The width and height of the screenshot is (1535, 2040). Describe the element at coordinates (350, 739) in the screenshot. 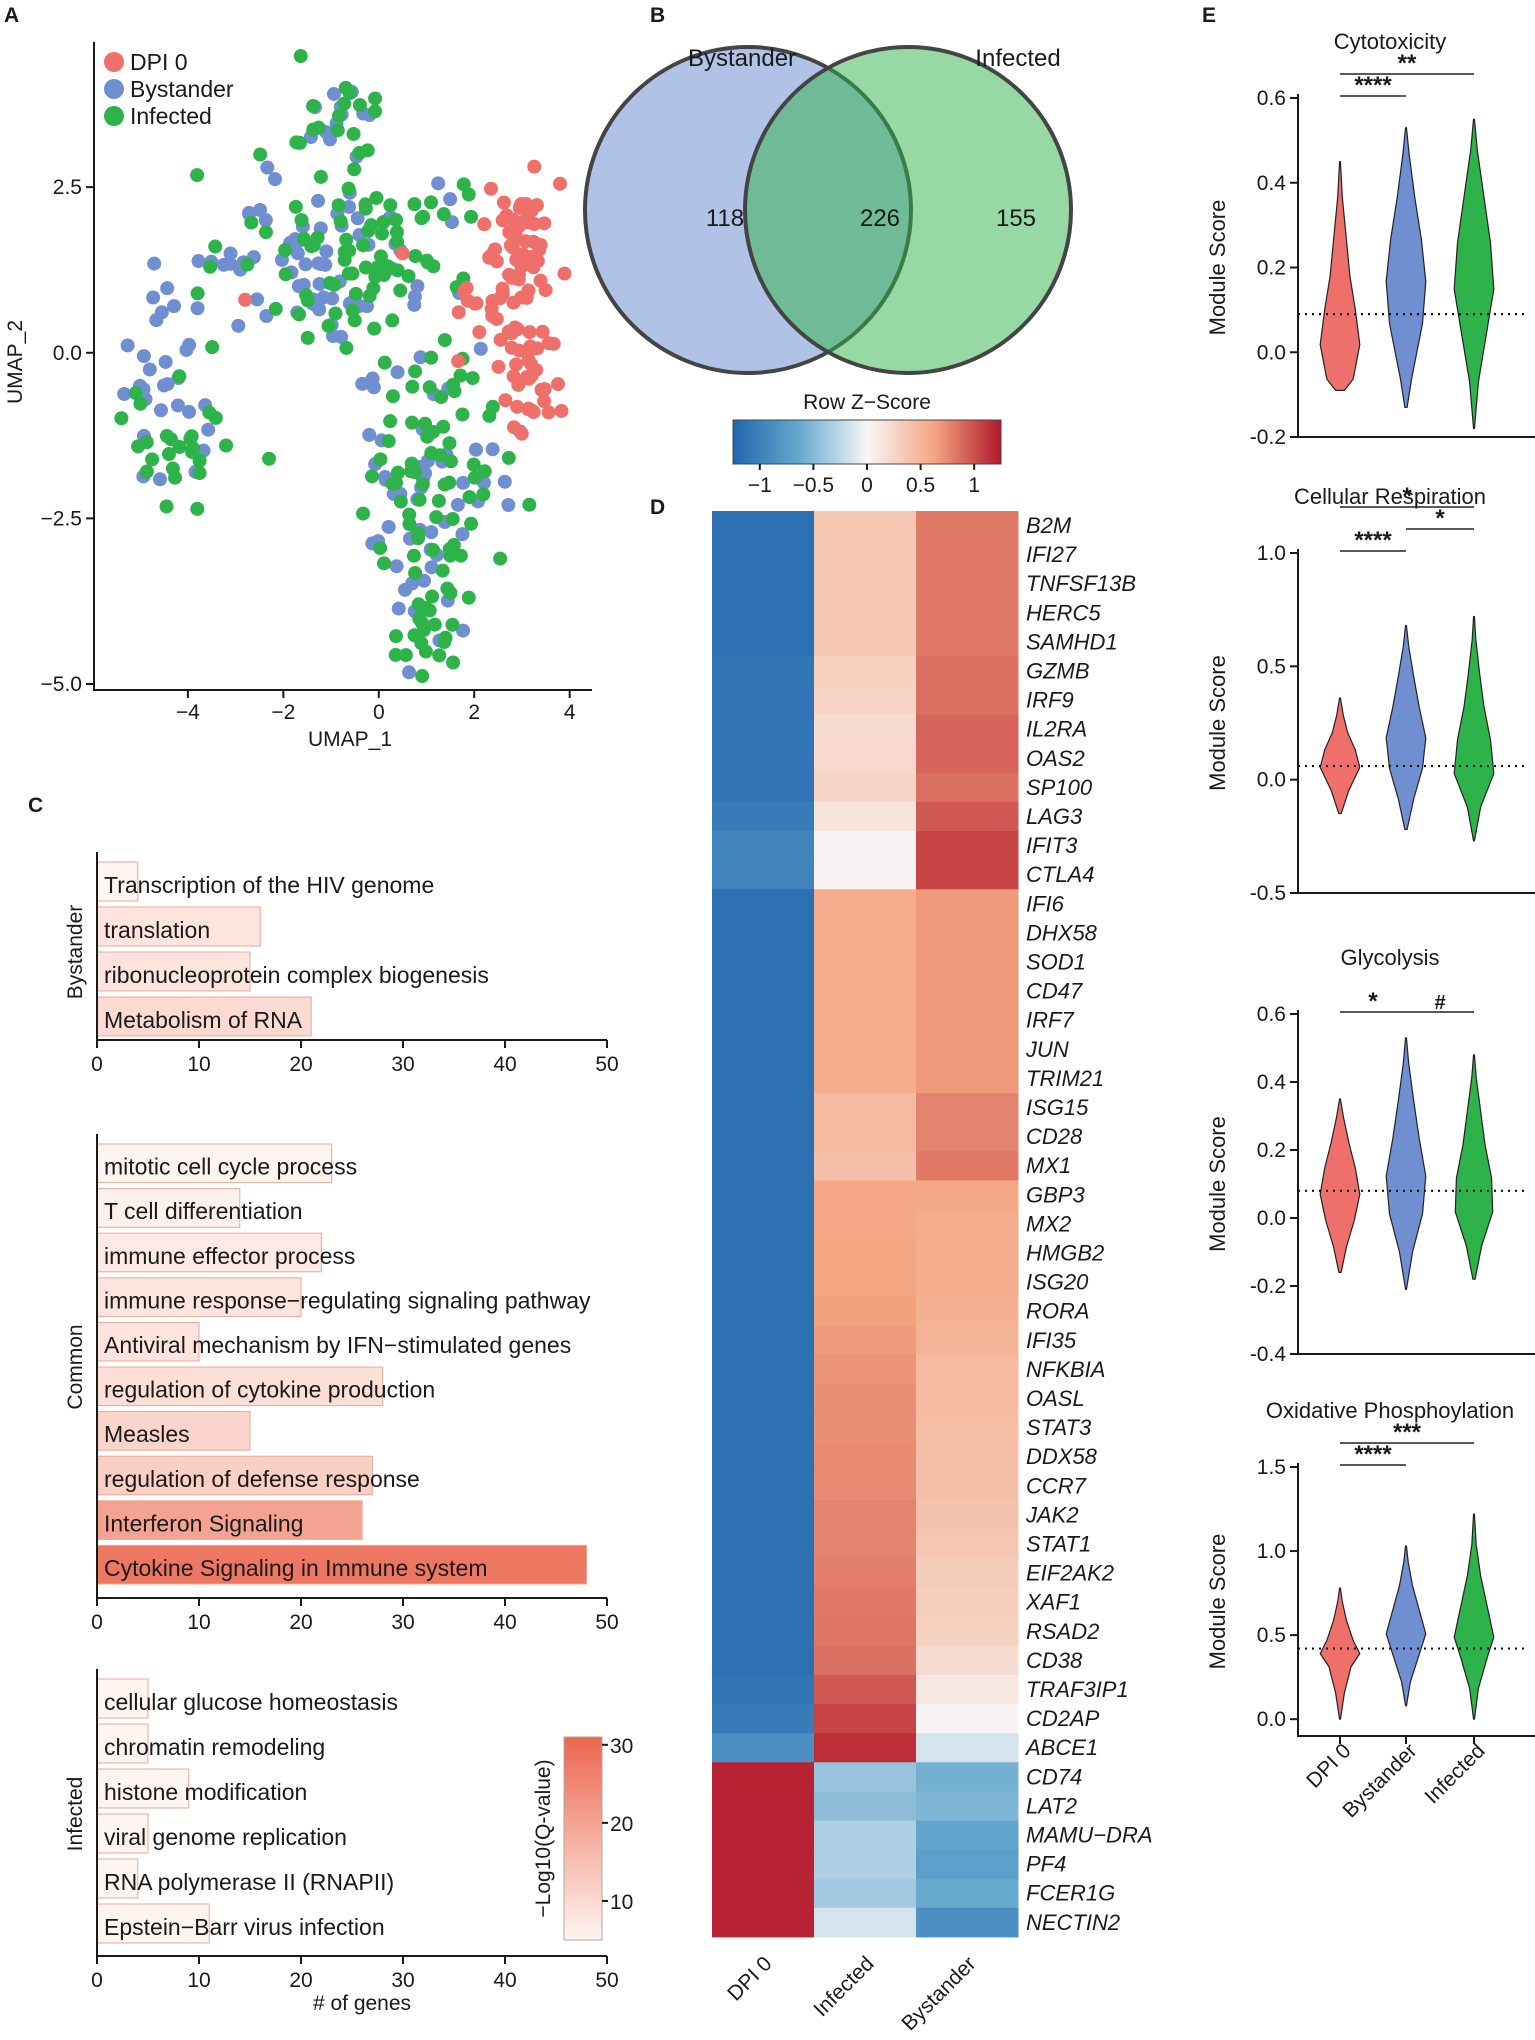

I see `umap-x-axis-label: UMAP_1` at that location.